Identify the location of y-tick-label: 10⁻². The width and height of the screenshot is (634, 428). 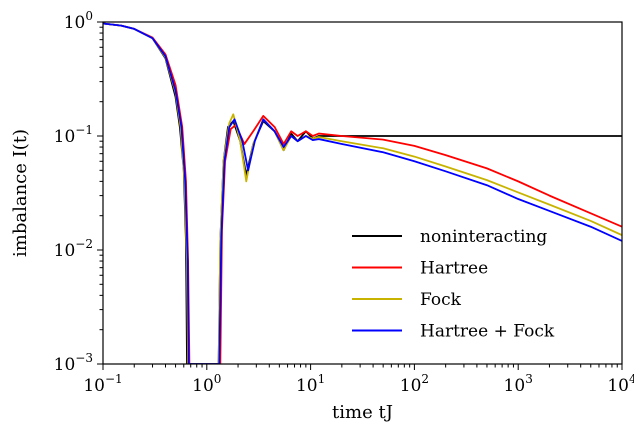
(73, 249).